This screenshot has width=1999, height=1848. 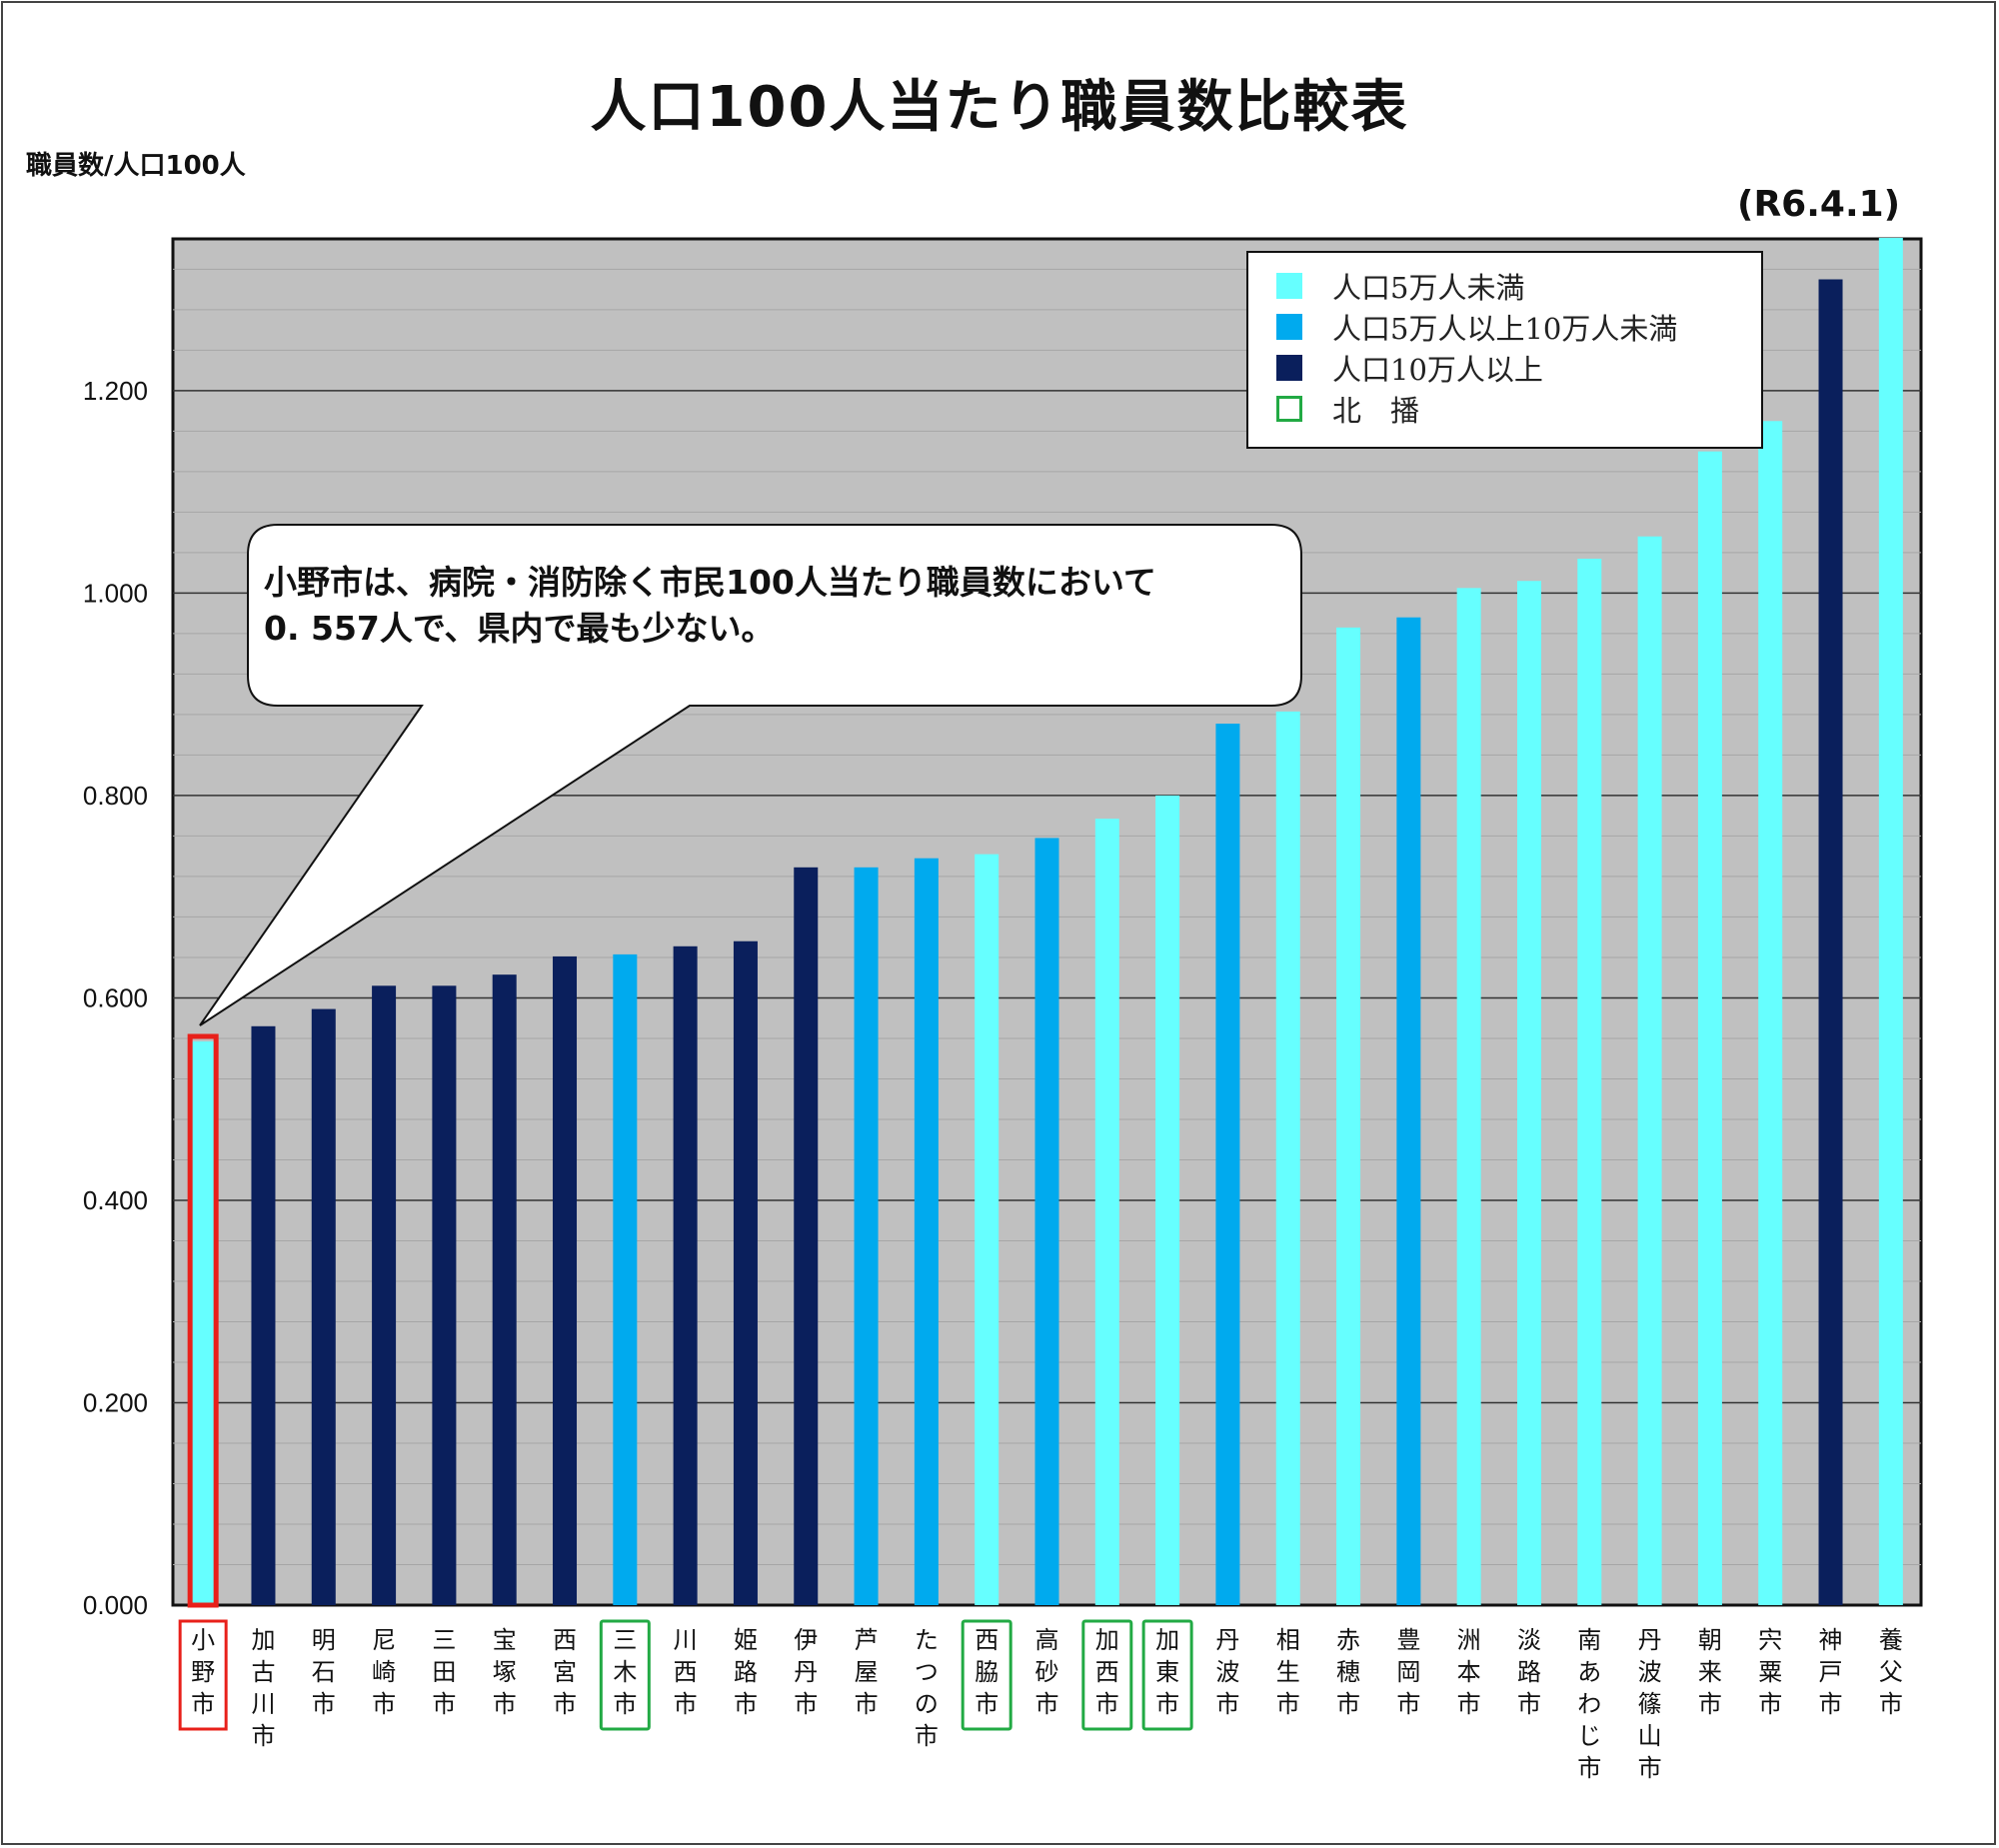 I want to click on y-tick-label: 0.800, so click(x=116, y=796).